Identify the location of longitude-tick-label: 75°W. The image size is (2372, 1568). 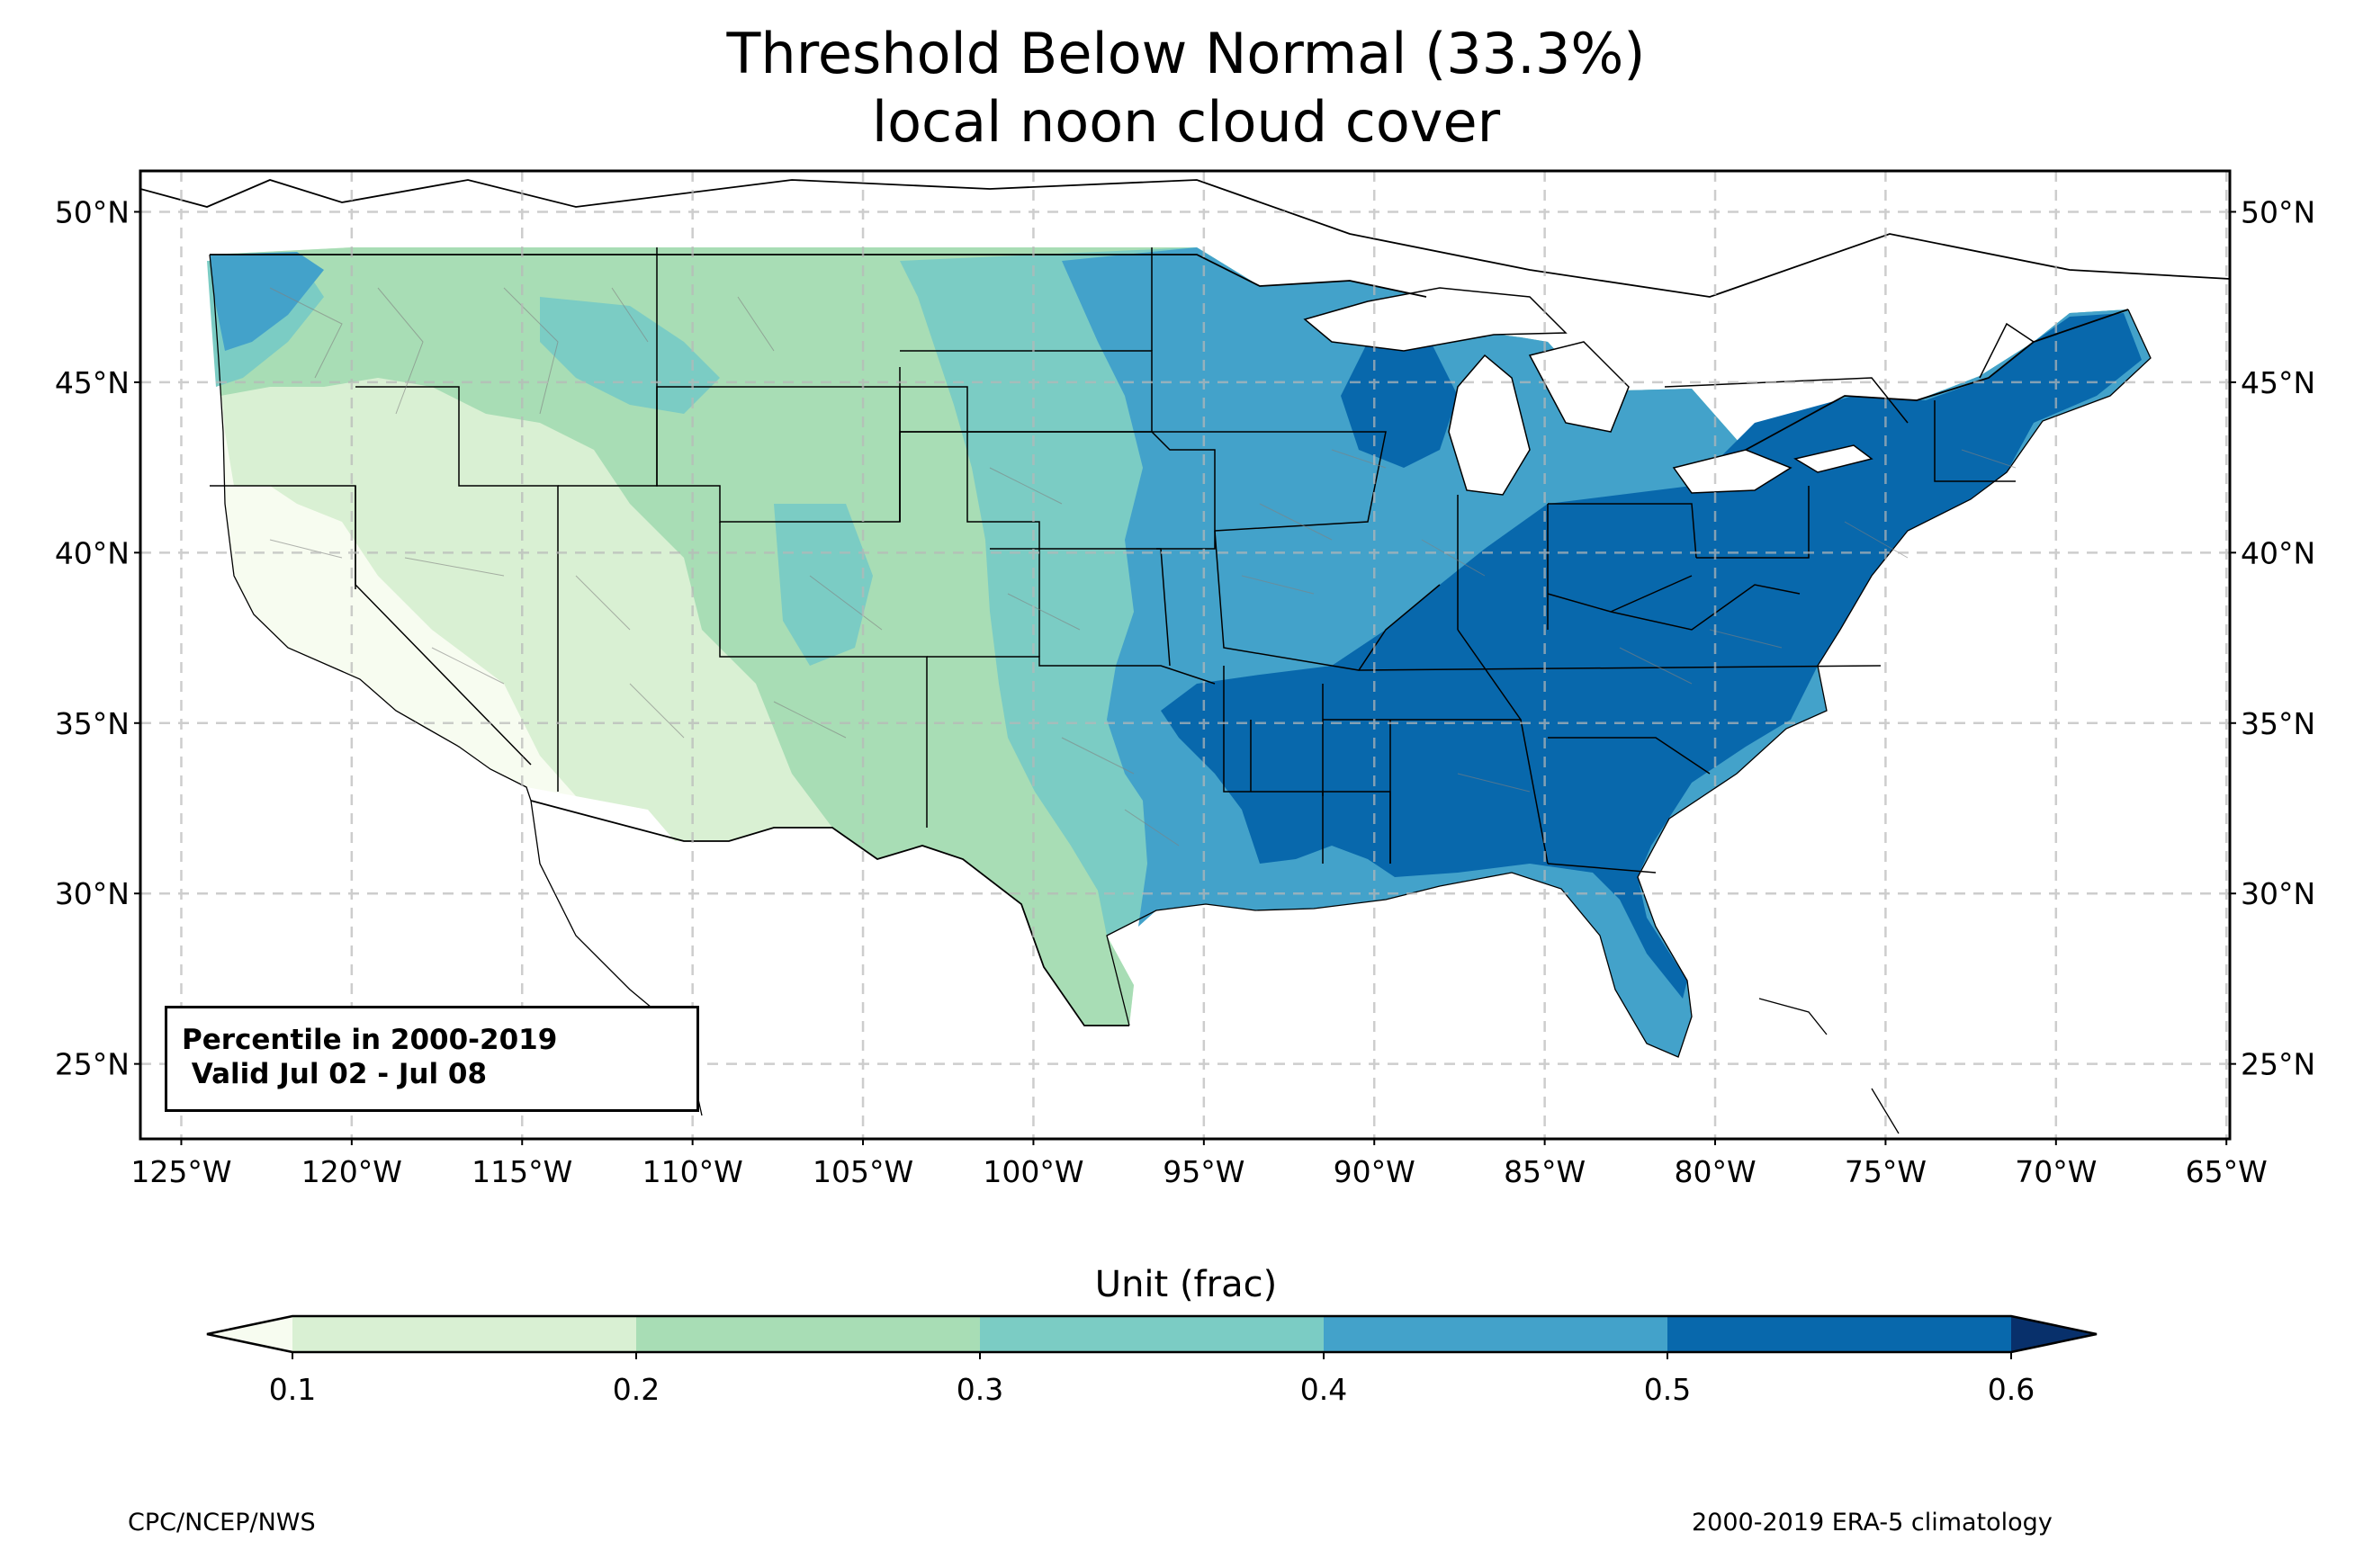
(1886, 1171).